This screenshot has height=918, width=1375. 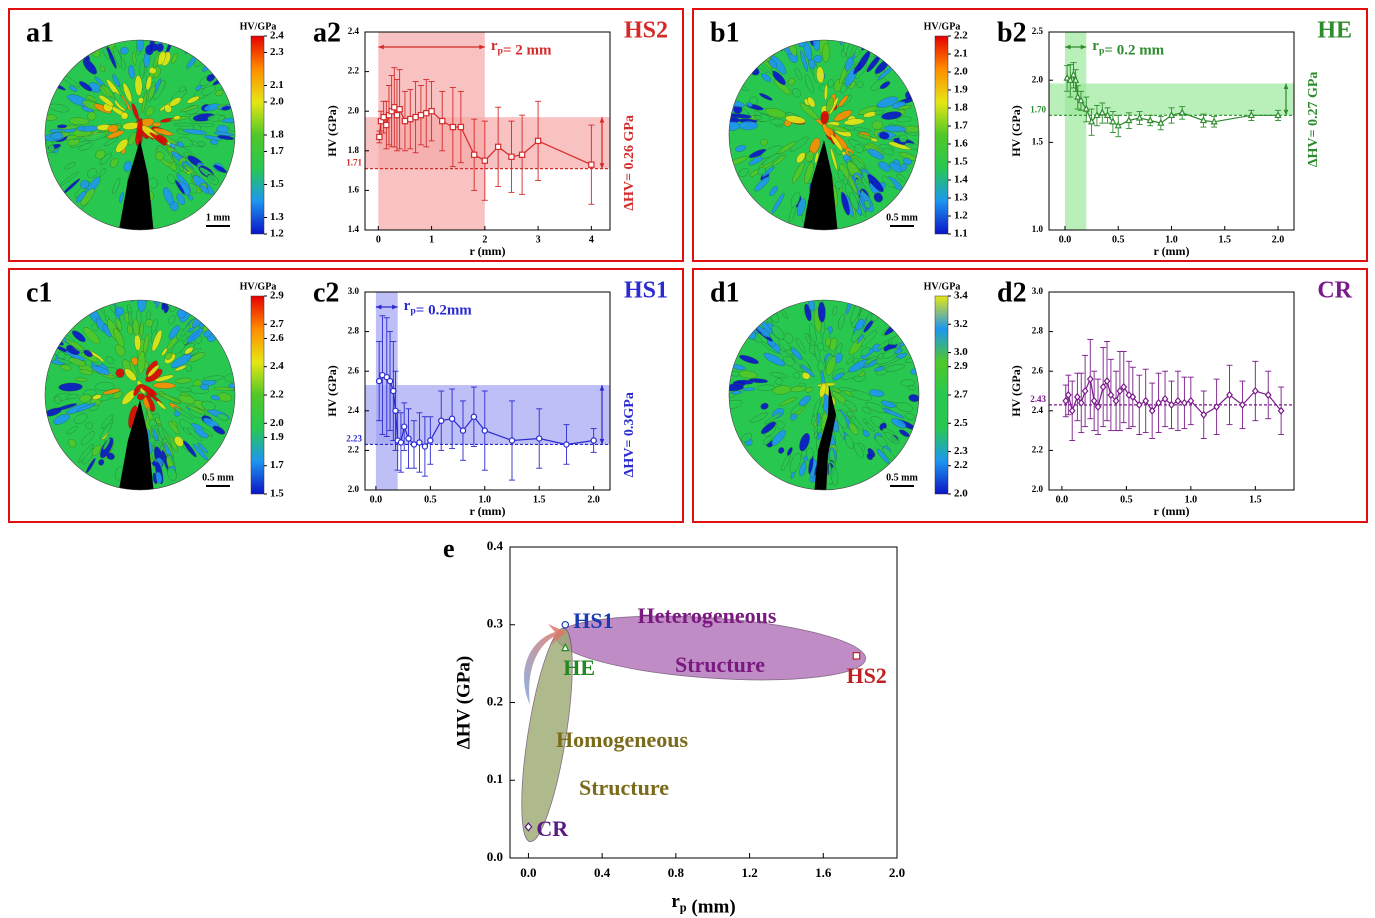 What do you see at coordinates (277, 52) in the screenshot?
I see `colorbar-tick-label: 2.3` at bounding box center [277, 52].